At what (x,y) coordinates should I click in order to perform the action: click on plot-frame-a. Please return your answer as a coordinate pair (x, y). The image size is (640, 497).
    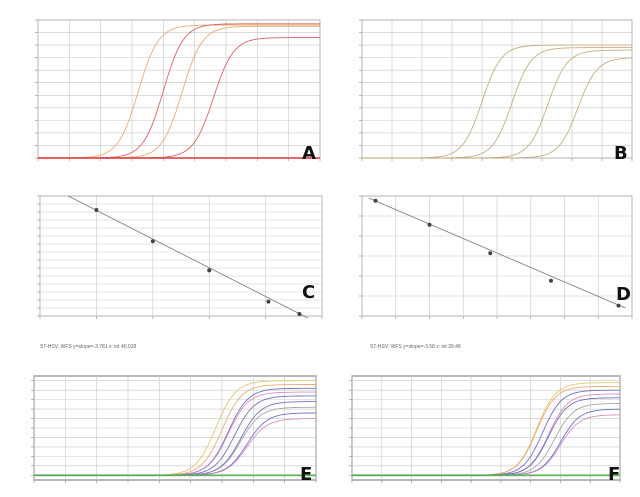
    Looking at the image, I should click on (179, 89).